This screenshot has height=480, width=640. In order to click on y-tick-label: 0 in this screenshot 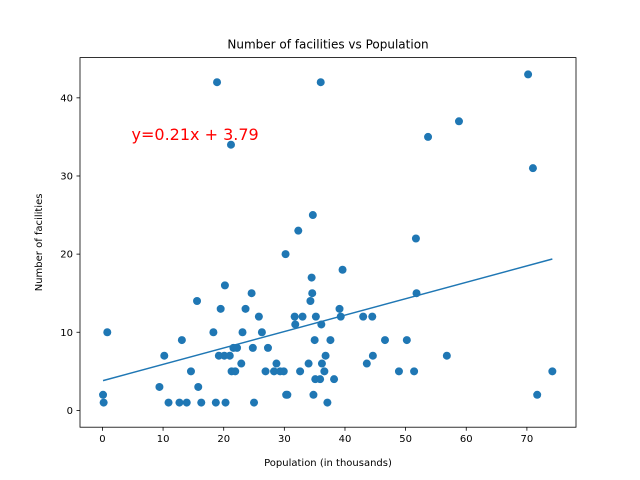, I will do `click(70, 411)`.